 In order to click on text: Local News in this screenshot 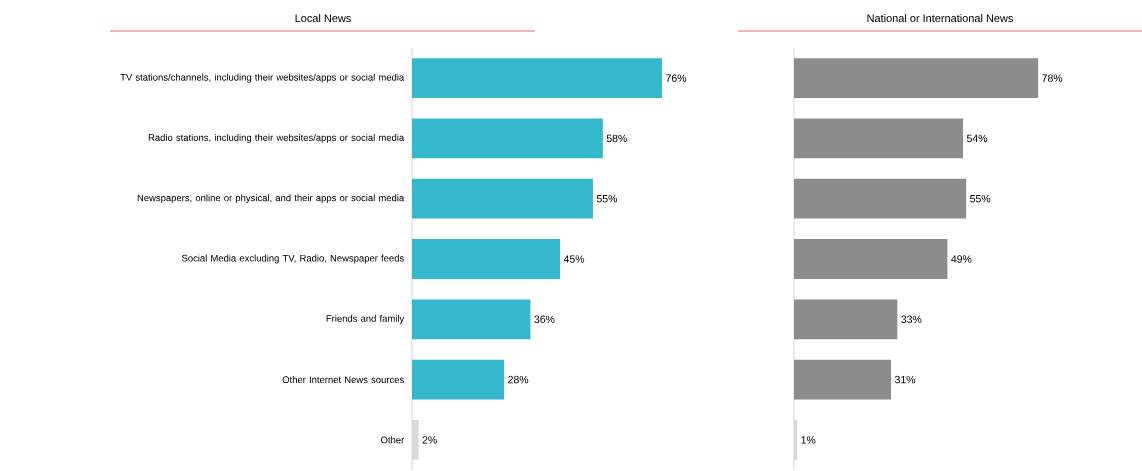, I will do `click(323, 18)`.